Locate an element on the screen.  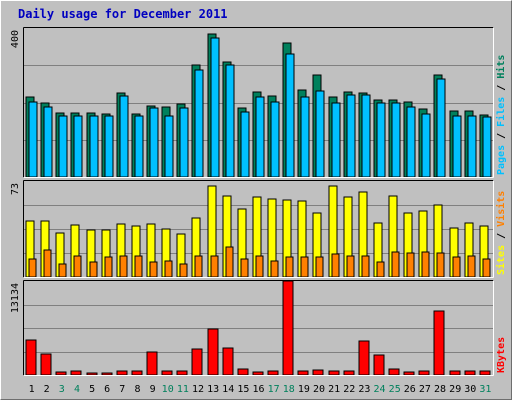
x-tick-label: 13 is located at coordinates (213, 389).